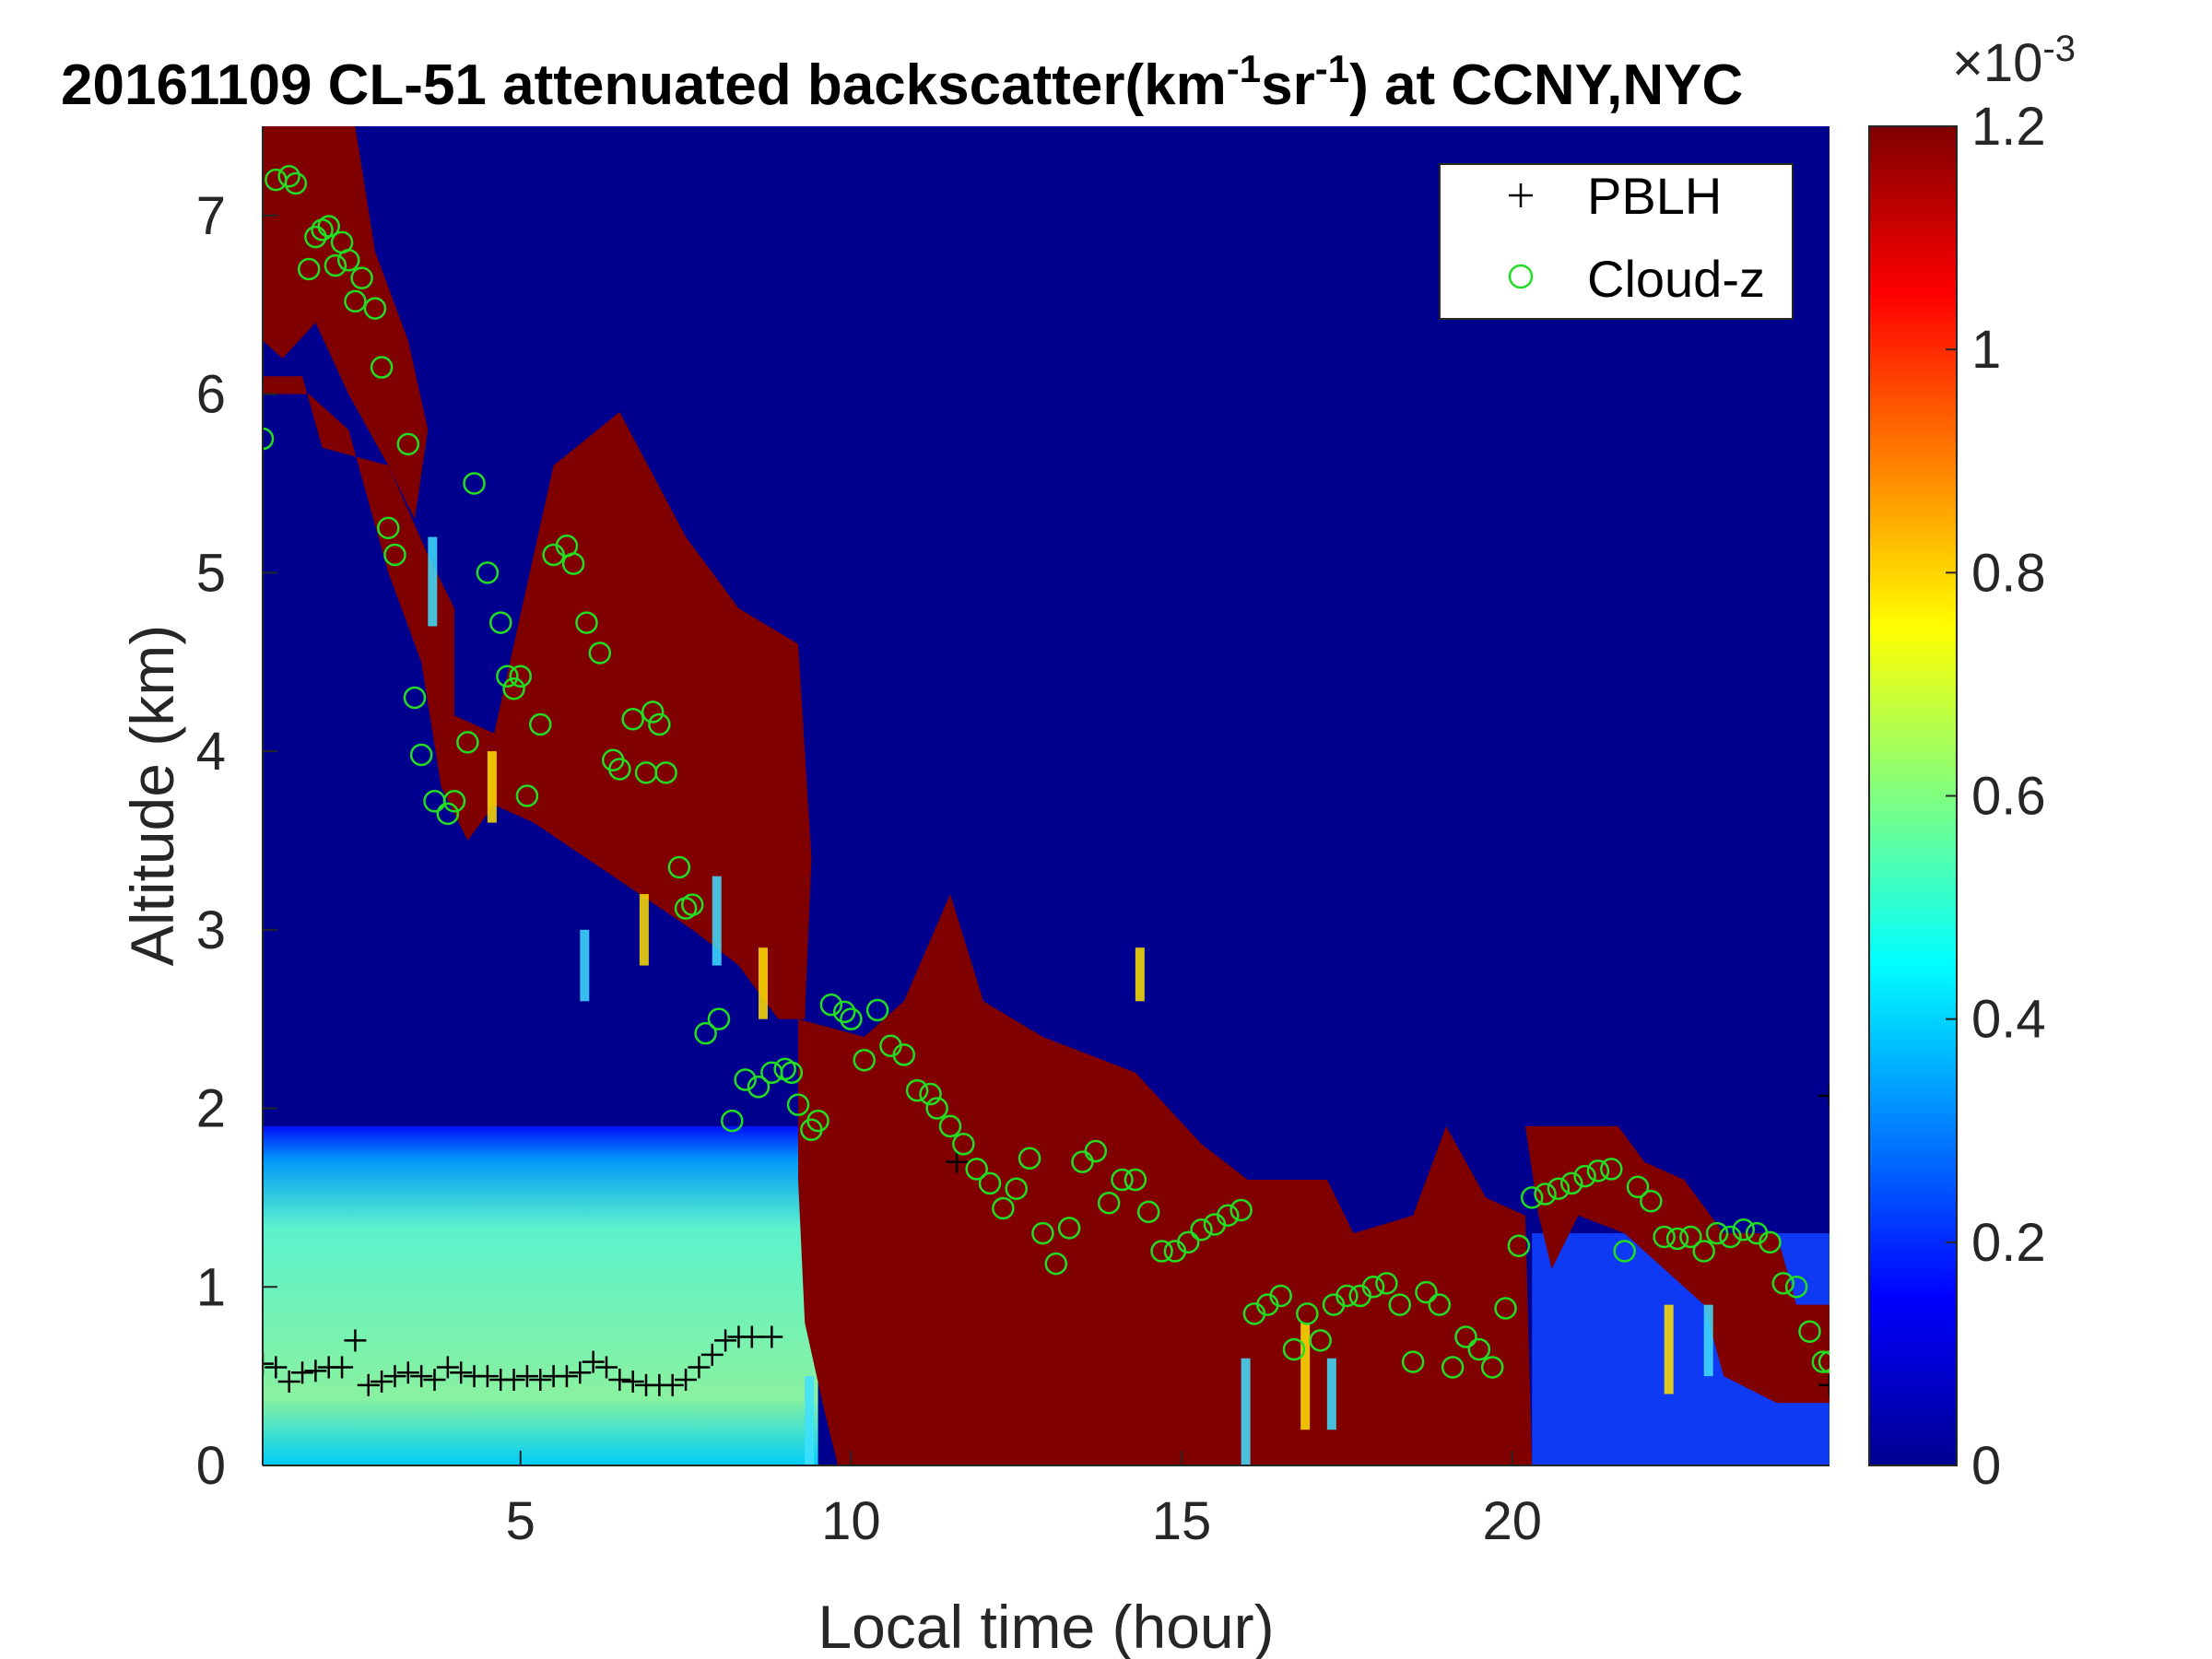  I want to click on x-tick-label: 20, so click(1512, 1521).